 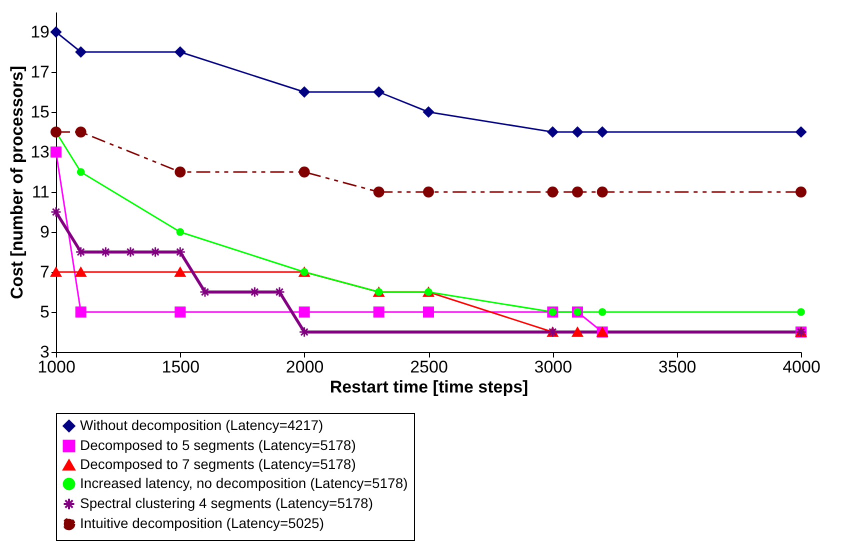 I want to click on x-tick-label: 3000, so click(x=553, y=367).